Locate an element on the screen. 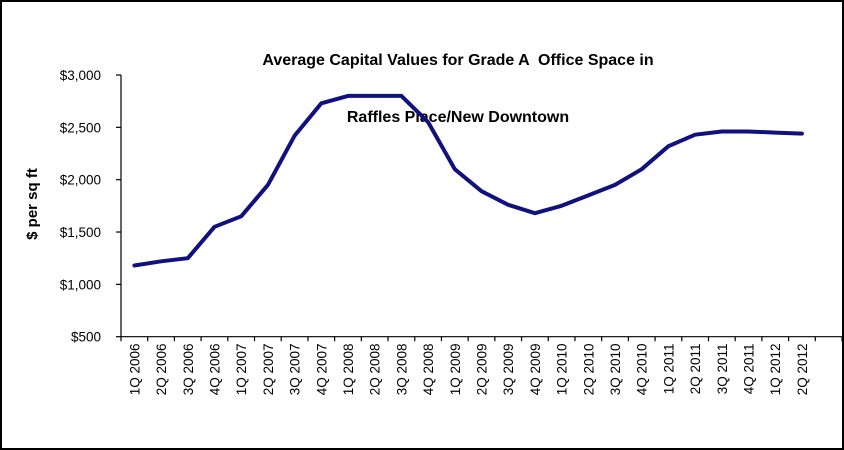  x-axis-ticks is located at coordinates (481, 339).